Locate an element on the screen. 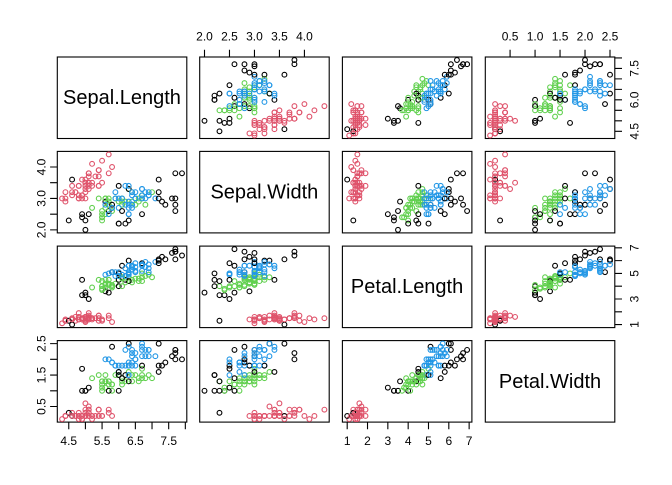 This screenshot has width=672, height=485. svg-text: 6.5 is located at coordinates (135, 441).